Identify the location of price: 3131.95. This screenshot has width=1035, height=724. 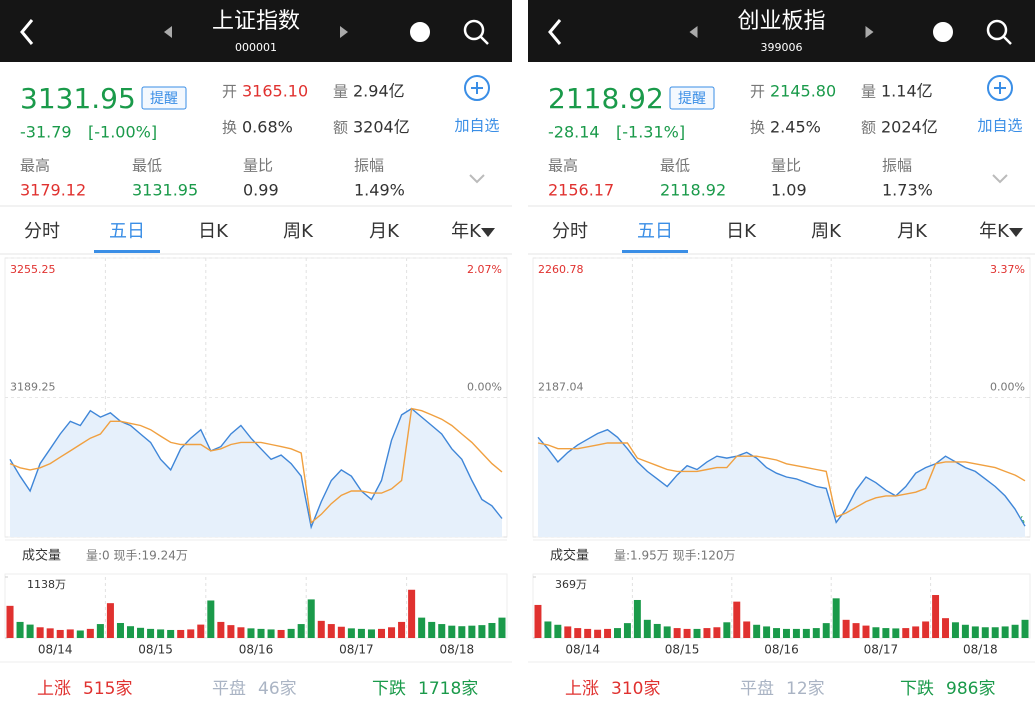
(78, 98).